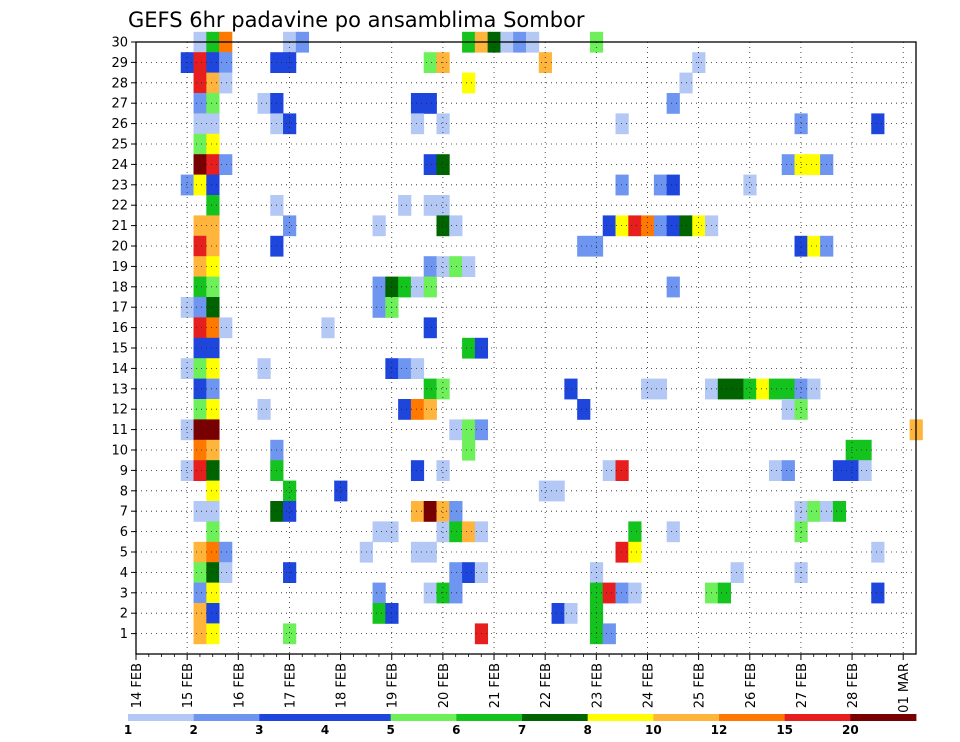 Image resolution: width=960 pixels, height=742 pixels. Describe the element at coordinates (259, 730) in the screenshot. I see `legend-label: 3` at that location.